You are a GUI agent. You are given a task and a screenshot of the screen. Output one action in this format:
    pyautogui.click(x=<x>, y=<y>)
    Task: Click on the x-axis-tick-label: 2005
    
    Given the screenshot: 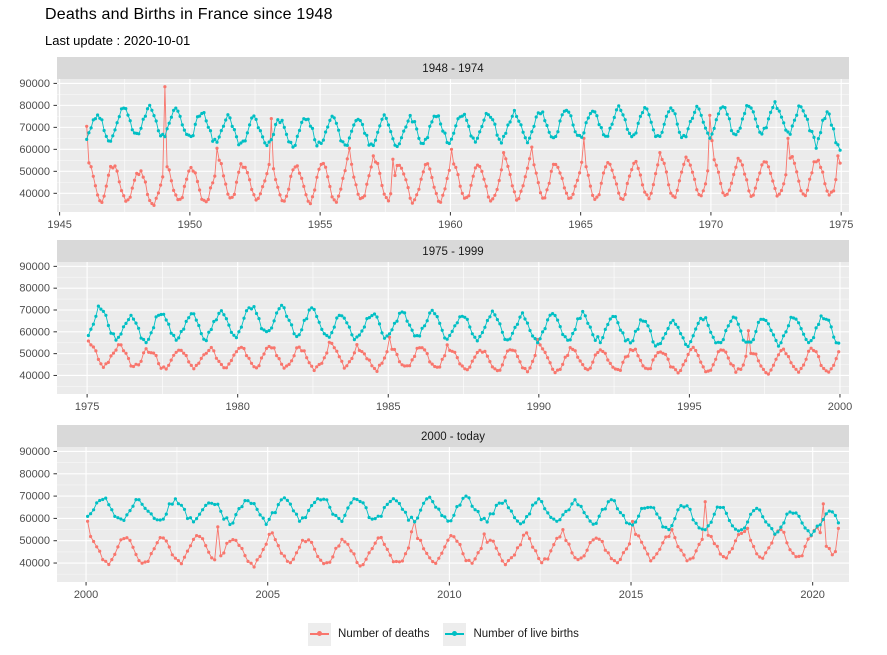 What is the action you would take?
    pyautogui.click(x=267, y=595)
    